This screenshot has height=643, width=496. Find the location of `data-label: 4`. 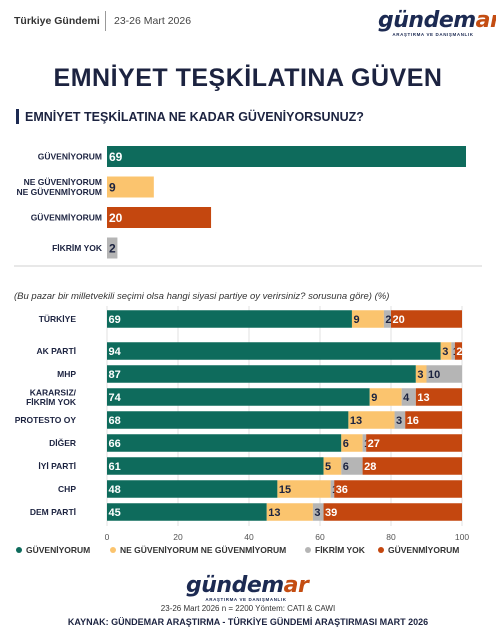

data-label: 4 is located at coordinates (406, 398).